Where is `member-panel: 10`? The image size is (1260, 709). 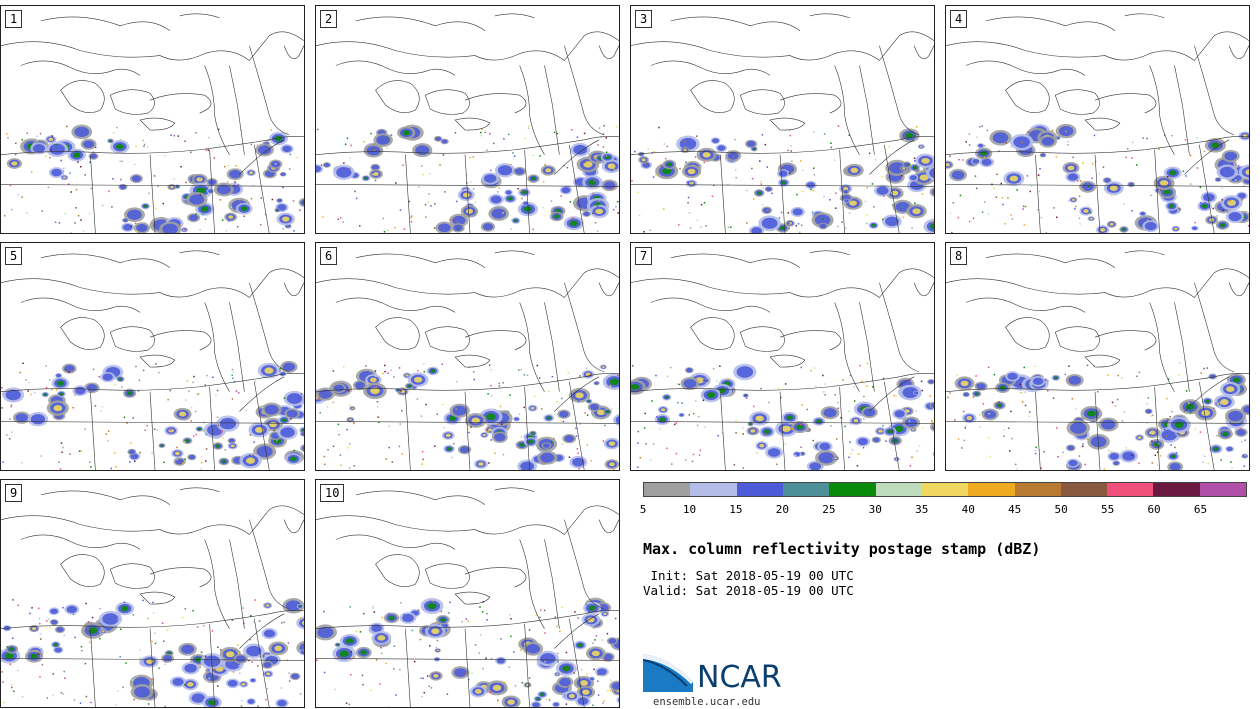
member-panel: 10 is located at coordinates (467, 593).